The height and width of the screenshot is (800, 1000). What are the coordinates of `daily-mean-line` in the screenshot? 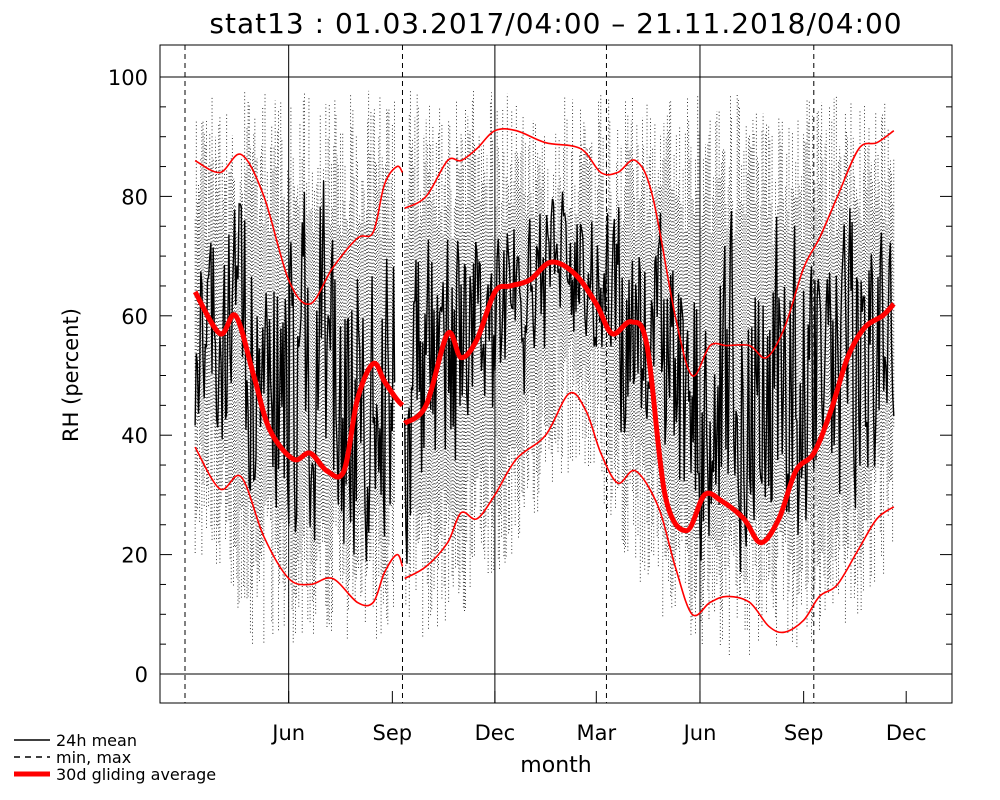 It's located at (295, 371).